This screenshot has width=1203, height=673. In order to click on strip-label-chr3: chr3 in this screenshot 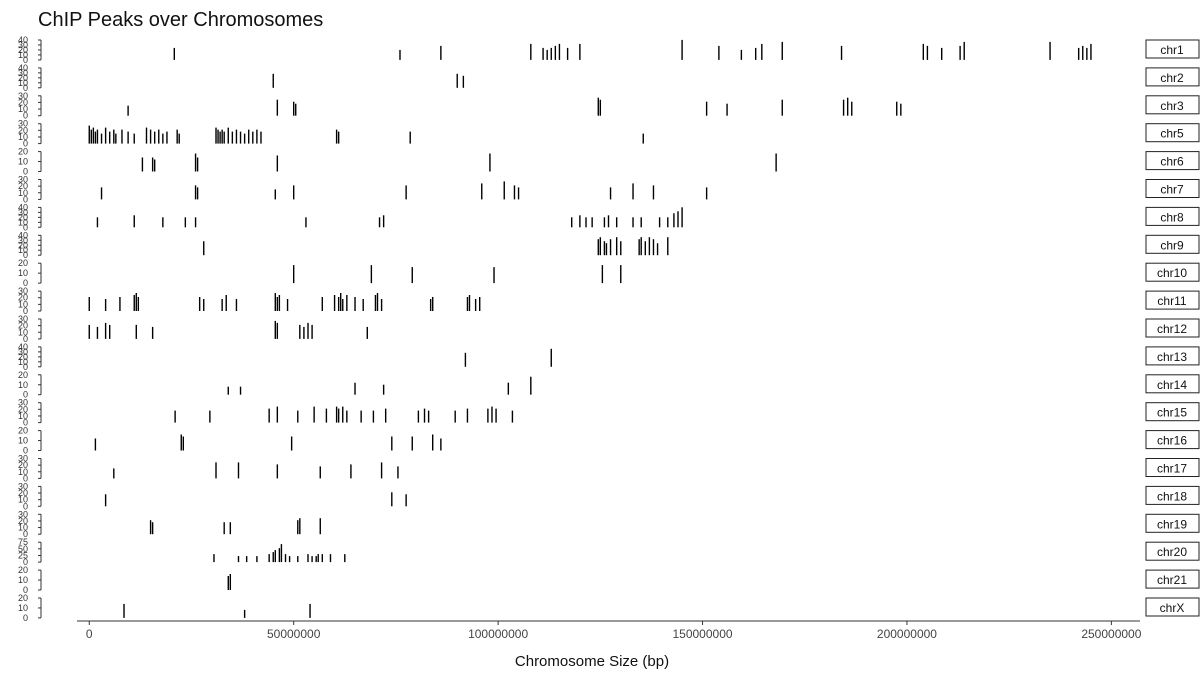, I will do `click(1172, 106)`.